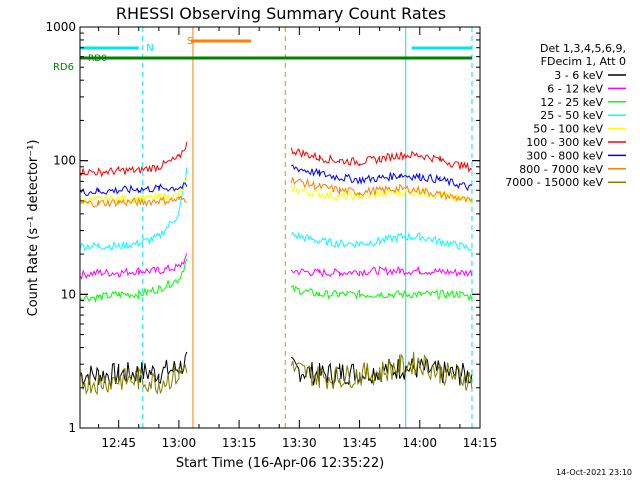 The width and height of the screenshot is (640, 480). Describe the element at coordinates (72, 428) in the screenshot. I see `y-tick-label-1: 1` at that location.